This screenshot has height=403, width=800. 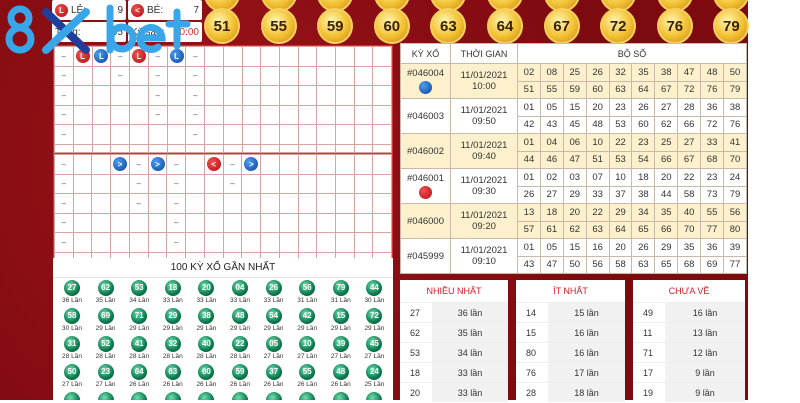 I want to click on ball-number: 71, so click(x=139, y=316).